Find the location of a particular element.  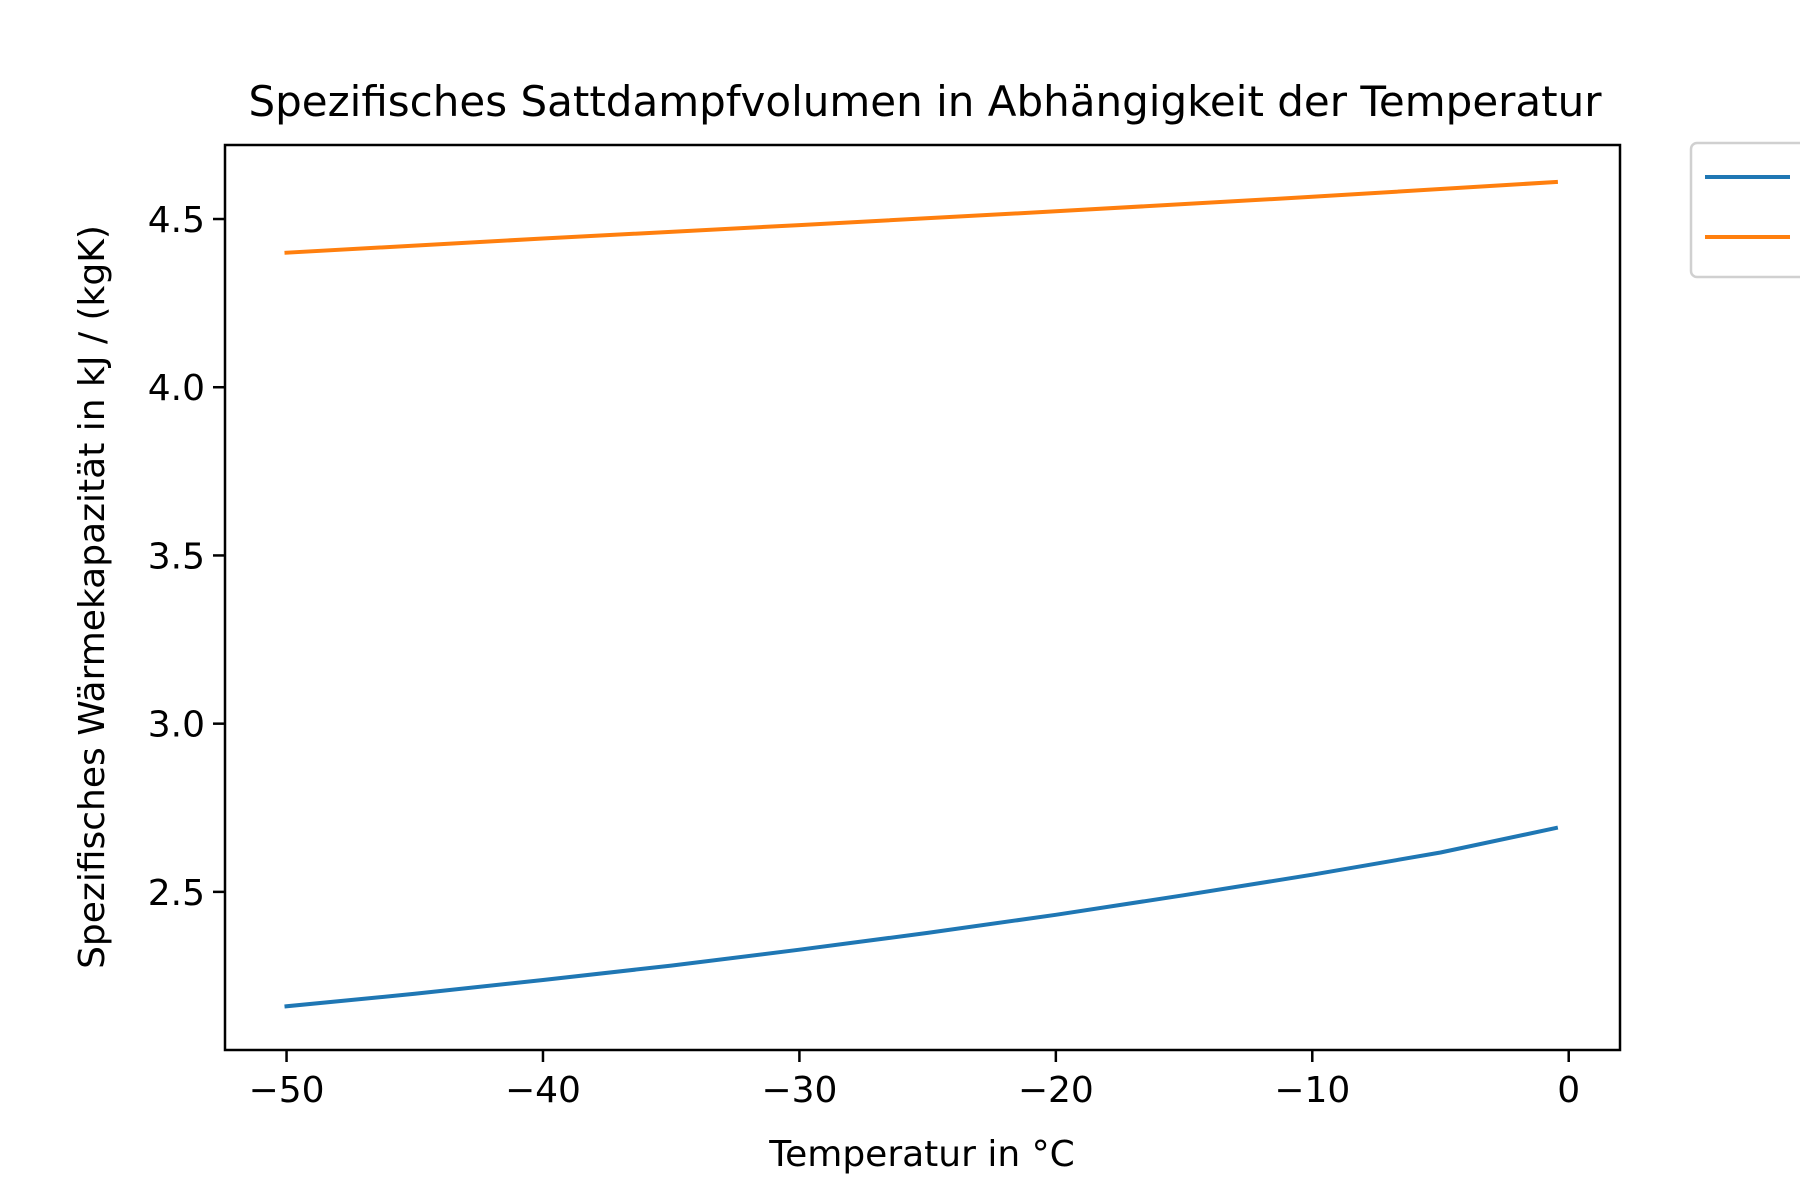

y-tick-label: 4.5 is located at coordinates (176, 220).